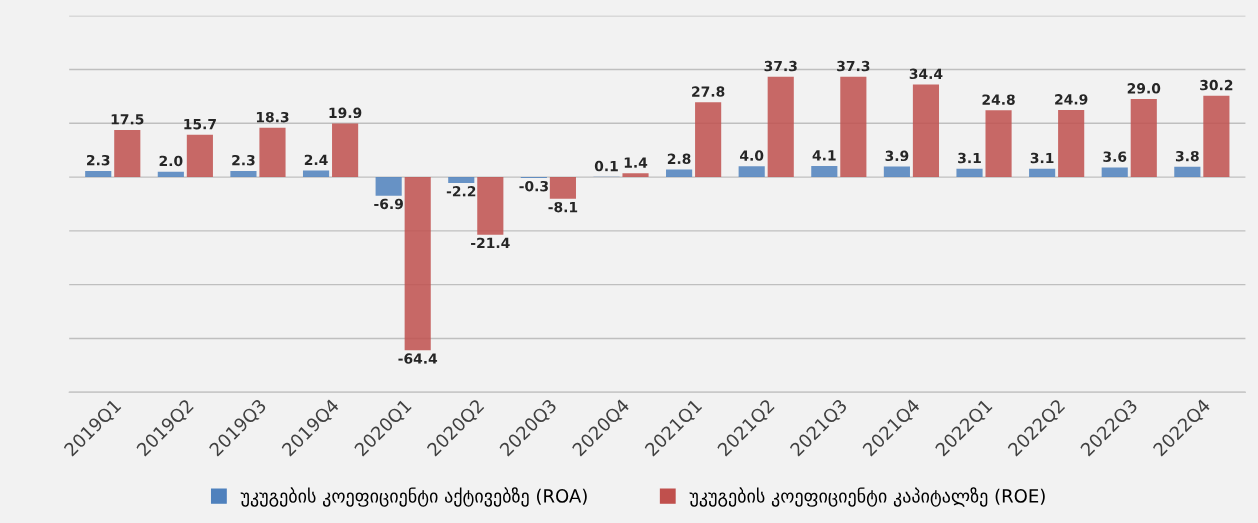 This screenshot has width=1258, height=523. What do you see at coordinates (413, 497) in the screenshot?
I see `legend-label: უკუგების კოეფიციენტი აქტივებზე (ROA)` at bounding box center [413, 497].